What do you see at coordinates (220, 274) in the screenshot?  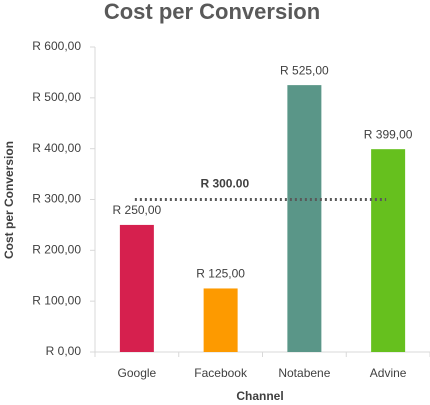 I see `value-label: R 125,00` at bounding box center [220, 274].